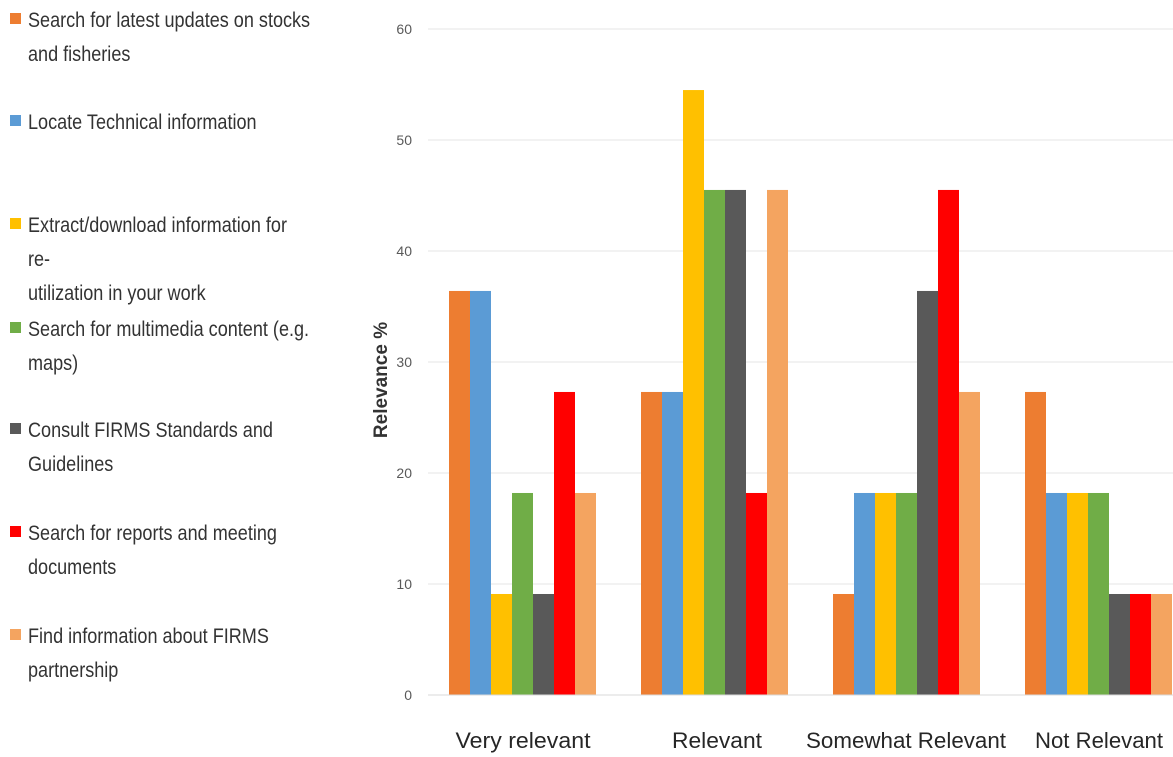 The height and width of the screenshot is (757, 1173). I want to click on y-tick-label-40: 40, so click(404, 251).